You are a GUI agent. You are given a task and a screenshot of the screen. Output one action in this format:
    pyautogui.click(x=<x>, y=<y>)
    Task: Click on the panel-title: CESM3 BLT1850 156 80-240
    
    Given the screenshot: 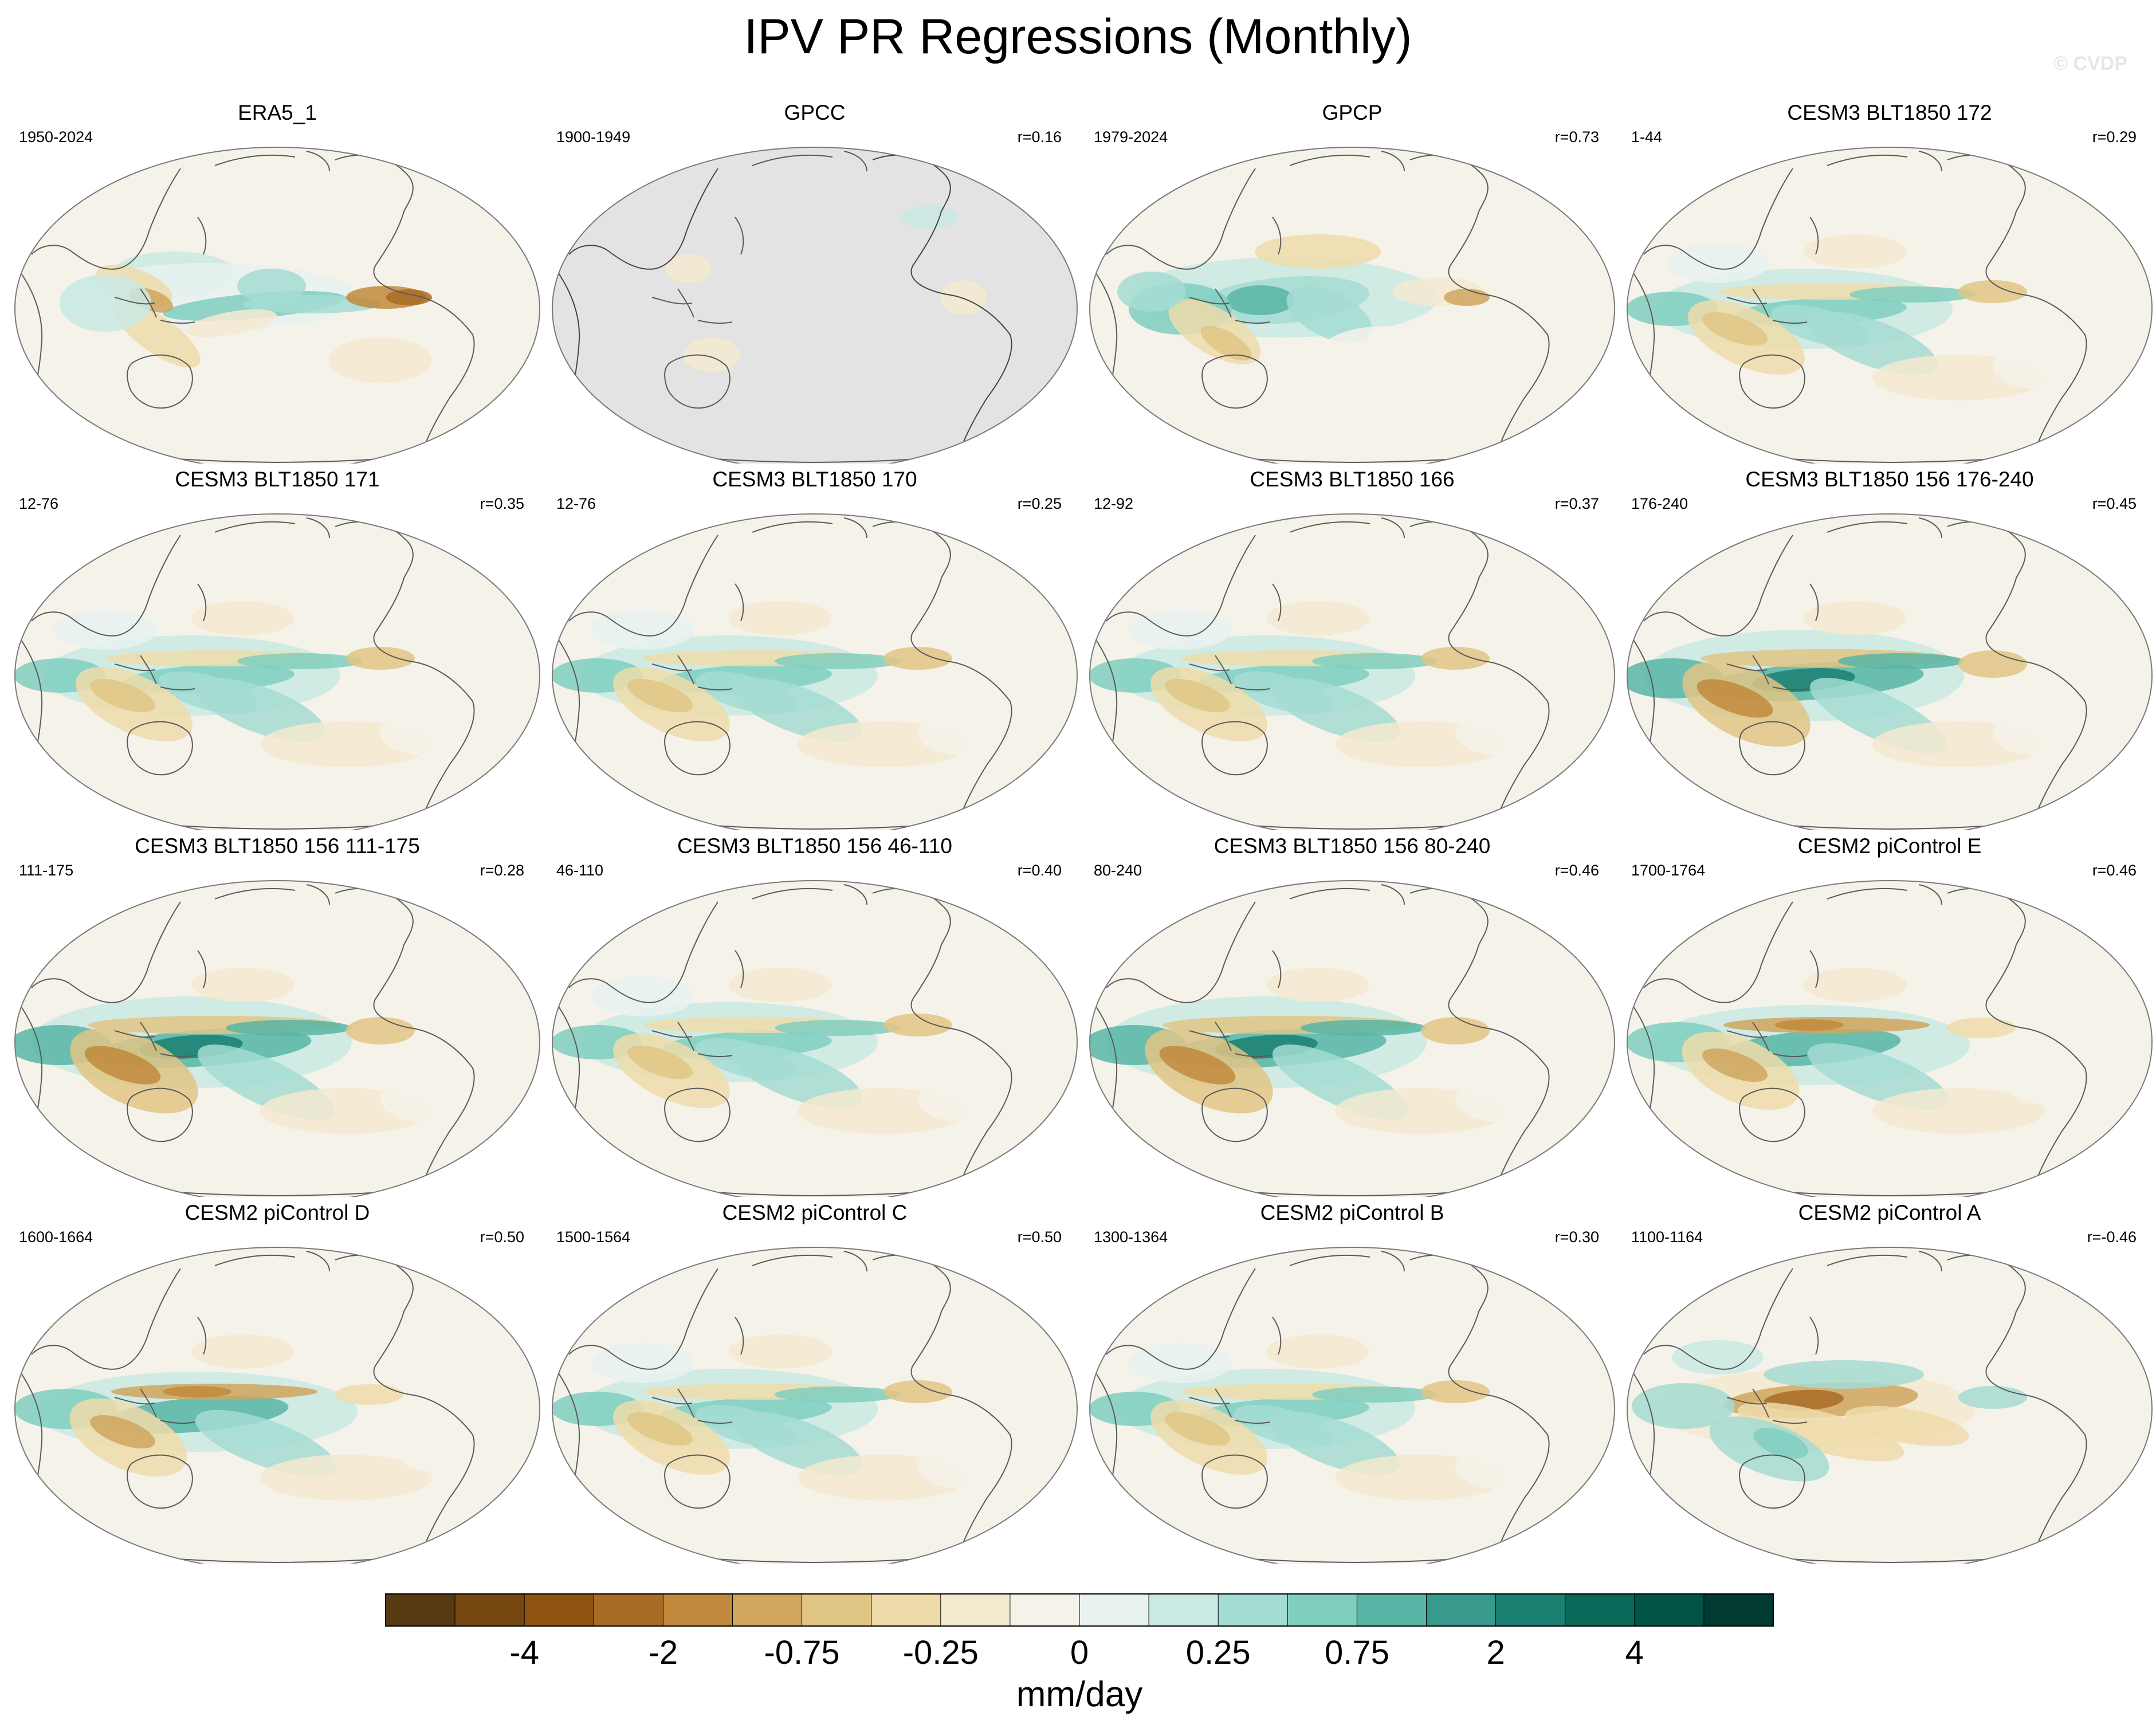 What is the action you would take?
    pyautogui.click(x=1352, y=846)
    